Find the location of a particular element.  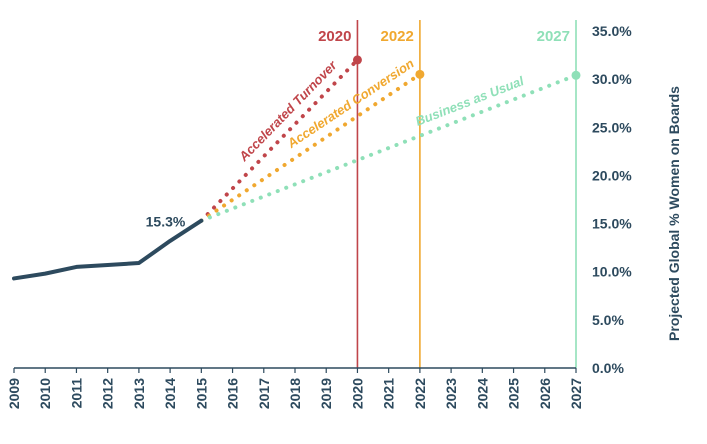

x-tick-label-2015: 2015 is located at coordinates (201, 393).